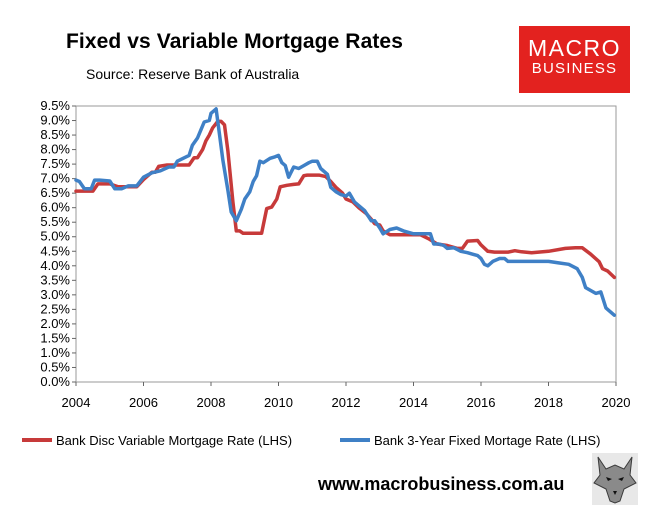 The width and height of the screenshot is (660, 519). Describe the element at coordinates (55, 337) in the screenshot. I see `y-tick-label: 1.5%` at that location.